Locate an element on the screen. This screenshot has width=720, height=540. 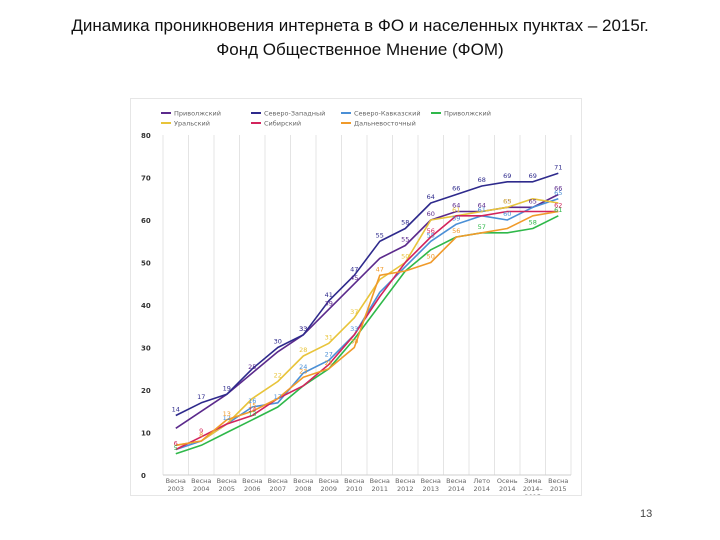
data-label: 22 is located at coordinates (278, 376).